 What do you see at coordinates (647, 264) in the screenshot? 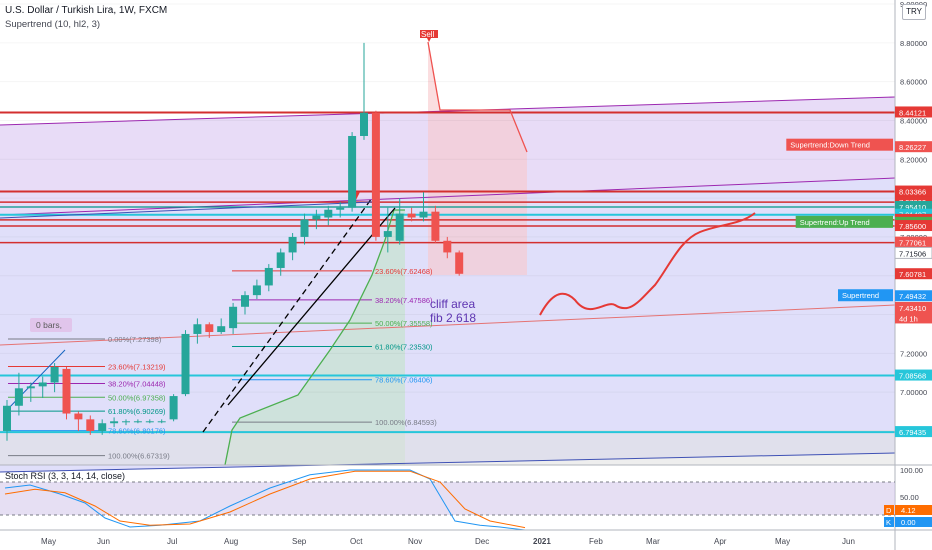
I see `projection-curve` at bounding box center [647, 264].